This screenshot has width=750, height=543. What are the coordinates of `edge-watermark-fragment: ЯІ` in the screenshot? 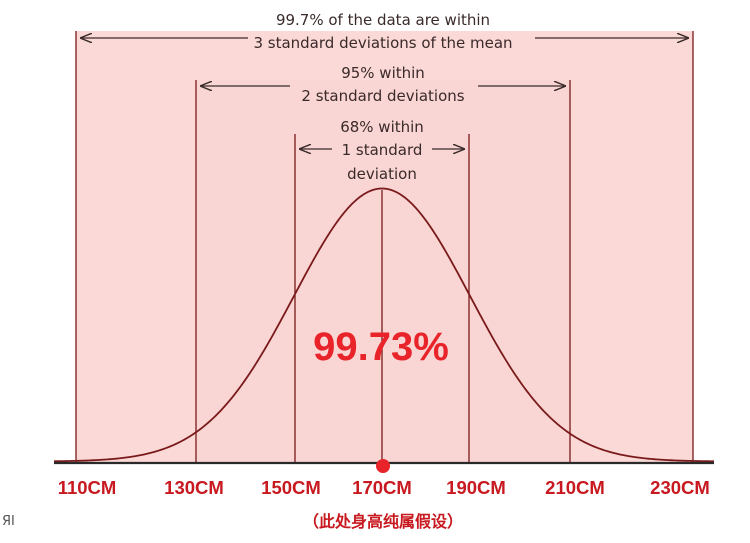 It's located at (8, 521).